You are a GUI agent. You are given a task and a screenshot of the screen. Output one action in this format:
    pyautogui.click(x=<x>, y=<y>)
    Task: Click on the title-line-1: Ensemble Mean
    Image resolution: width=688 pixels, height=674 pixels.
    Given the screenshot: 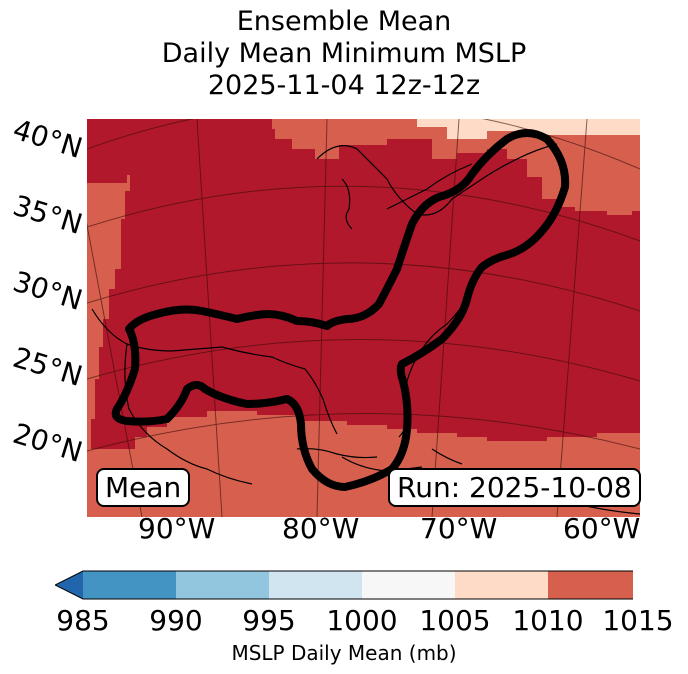 What is the action you would take?
    pyautogui.click(x=344, y=21)
    